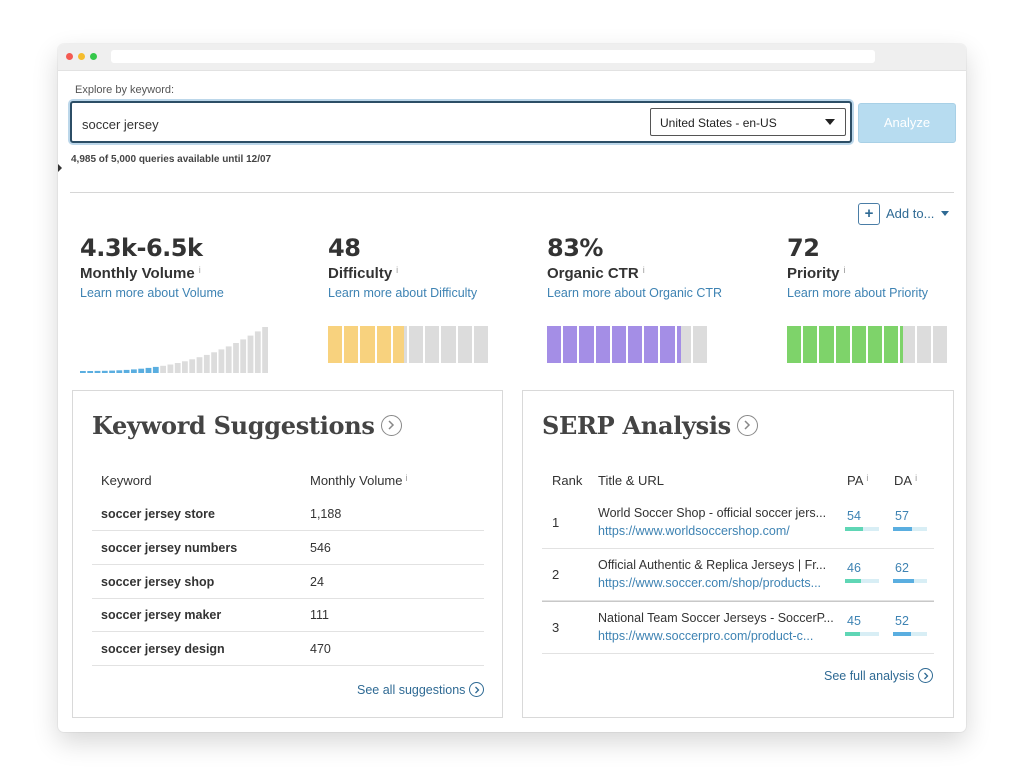  What do you see at coordinates (163, 649) in the screenshot?
I see `keyword-cell: soccer jersey design` at bounding box center [163, 649].